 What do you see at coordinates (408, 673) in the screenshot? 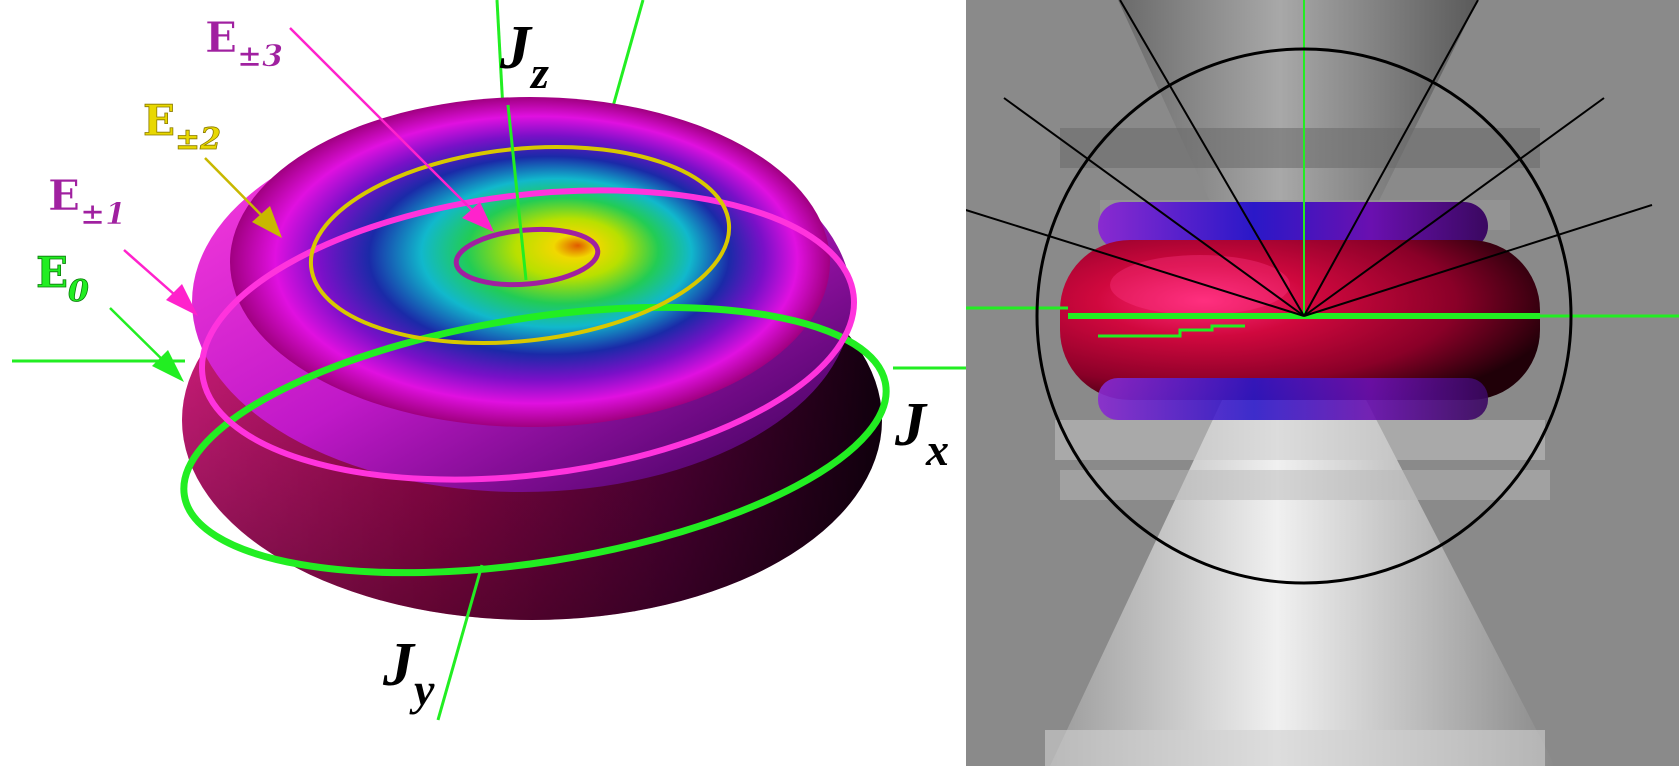
I see `axis-label-jy: Jy` at bounding box center [408, 673].